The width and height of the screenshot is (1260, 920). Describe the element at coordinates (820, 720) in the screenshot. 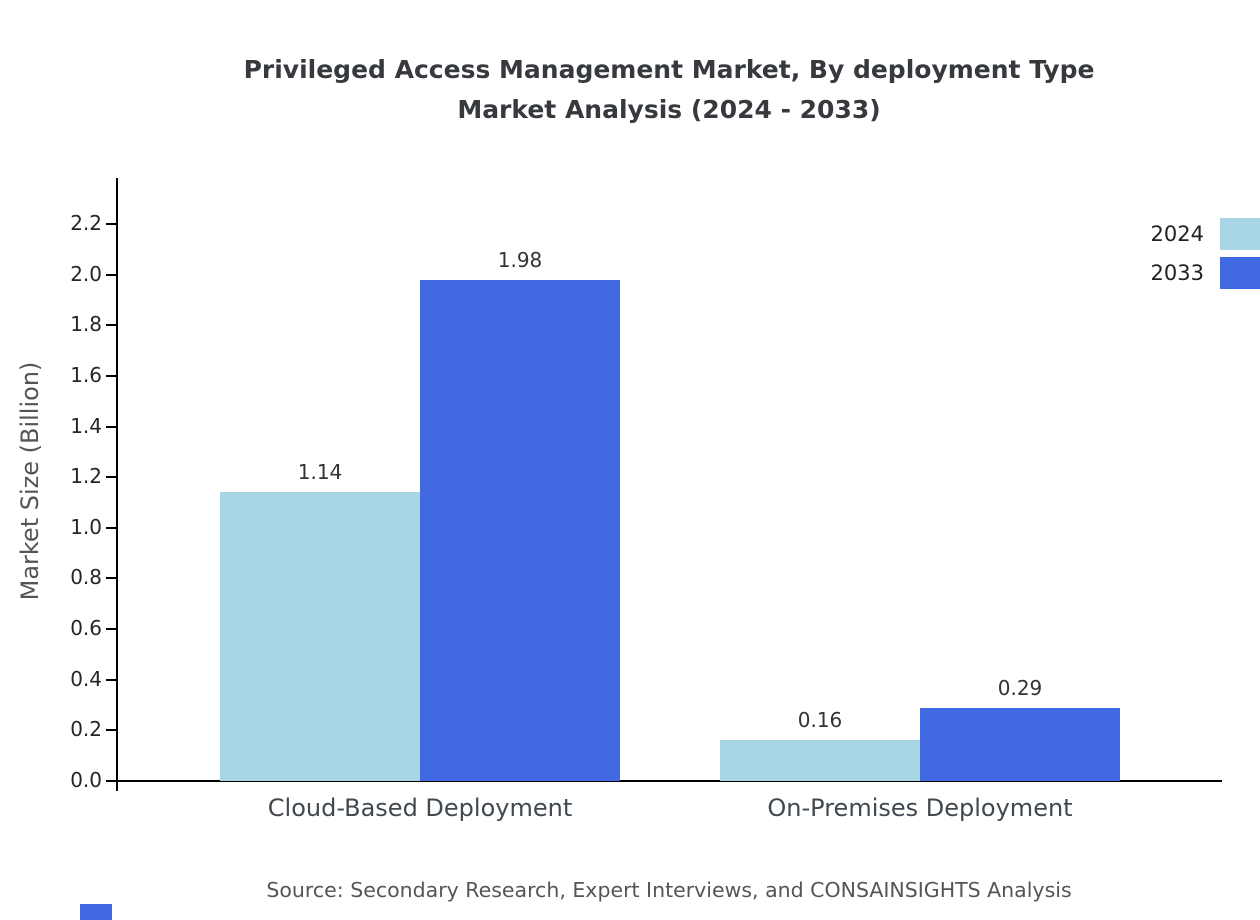

I see `bar-value-label: 0.16` at that location.